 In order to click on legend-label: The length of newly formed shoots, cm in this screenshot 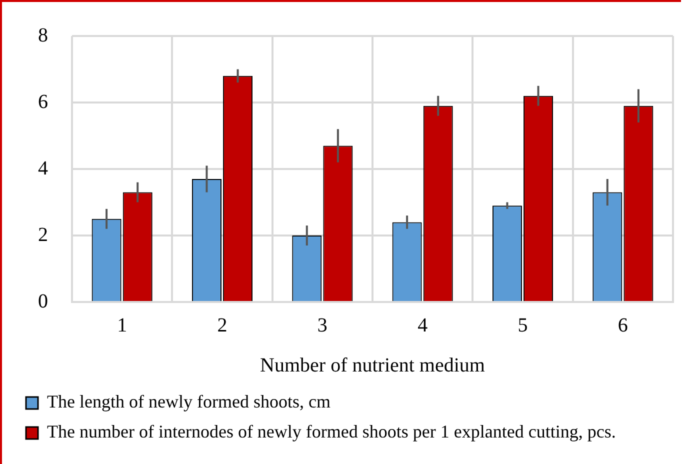, I will do `click(188, 402)`.